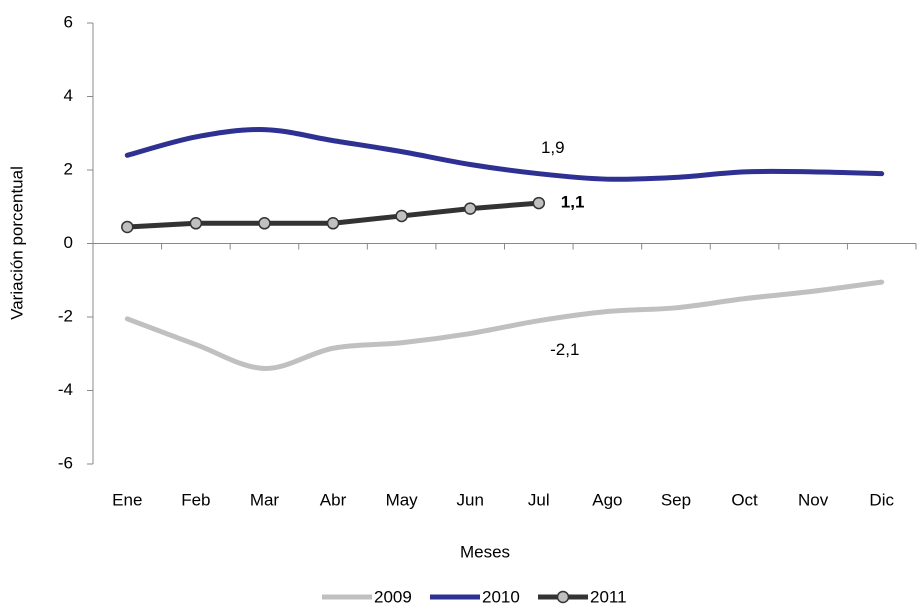 This screenshot has height=609, width=917. I want to click on x-tick-label: Mar, so click(265, 499).